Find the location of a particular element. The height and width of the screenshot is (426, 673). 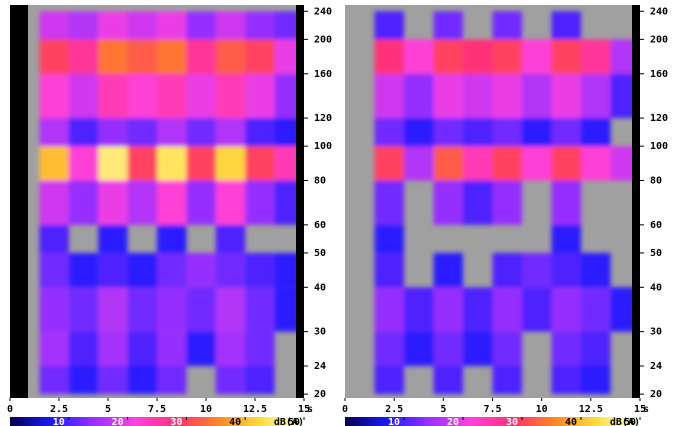

x-tick-label: 2.5 is located at coordinates (59, 409).